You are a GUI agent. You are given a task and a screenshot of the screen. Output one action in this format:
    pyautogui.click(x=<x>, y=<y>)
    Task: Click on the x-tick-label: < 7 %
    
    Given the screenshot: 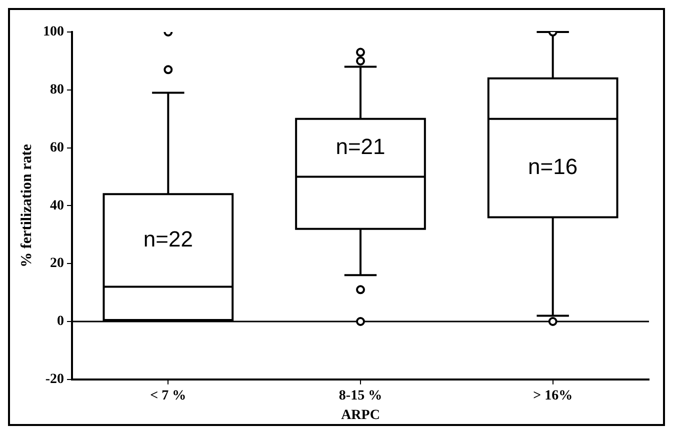 What is the action you would take?
    pyautogui.click(x=168, y=396)
    